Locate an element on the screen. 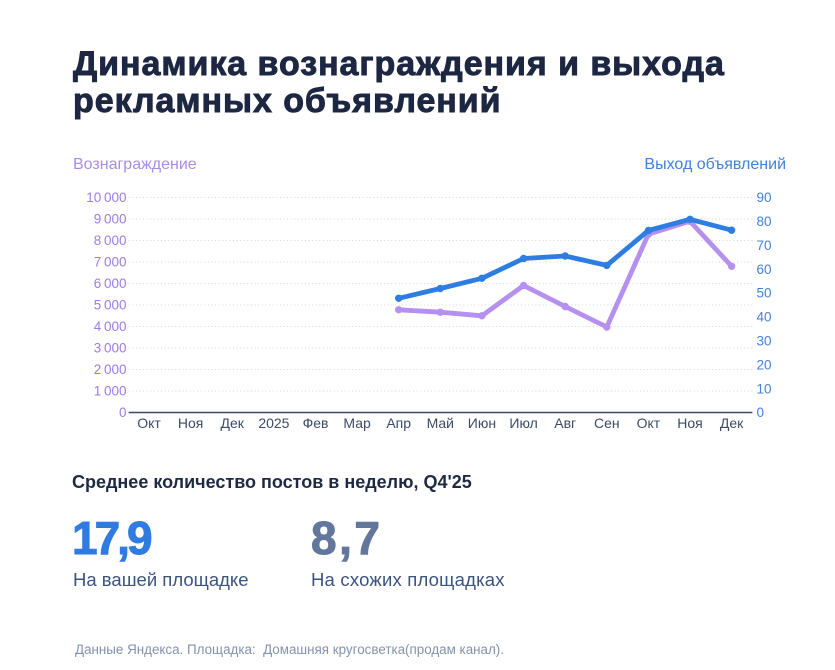  svg-text: 5 000 is located at coordinates (110, 305).